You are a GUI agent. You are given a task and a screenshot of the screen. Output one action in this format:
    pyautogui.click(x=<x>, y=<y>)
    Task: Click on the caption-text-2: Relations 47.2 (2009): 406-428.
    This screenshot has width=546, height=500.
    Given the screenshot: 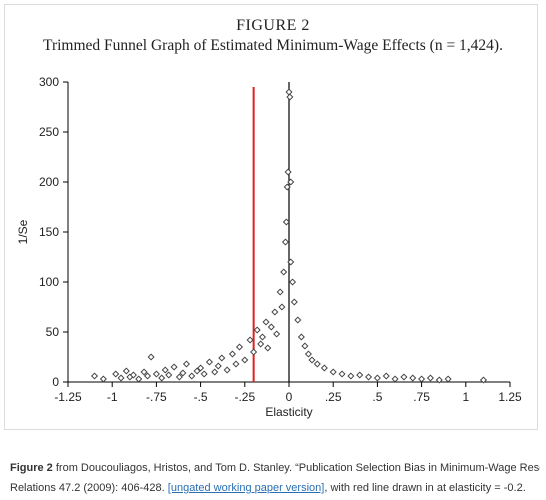 What is the action you would take?
    pyautogui.click(x=89, y=488)
    